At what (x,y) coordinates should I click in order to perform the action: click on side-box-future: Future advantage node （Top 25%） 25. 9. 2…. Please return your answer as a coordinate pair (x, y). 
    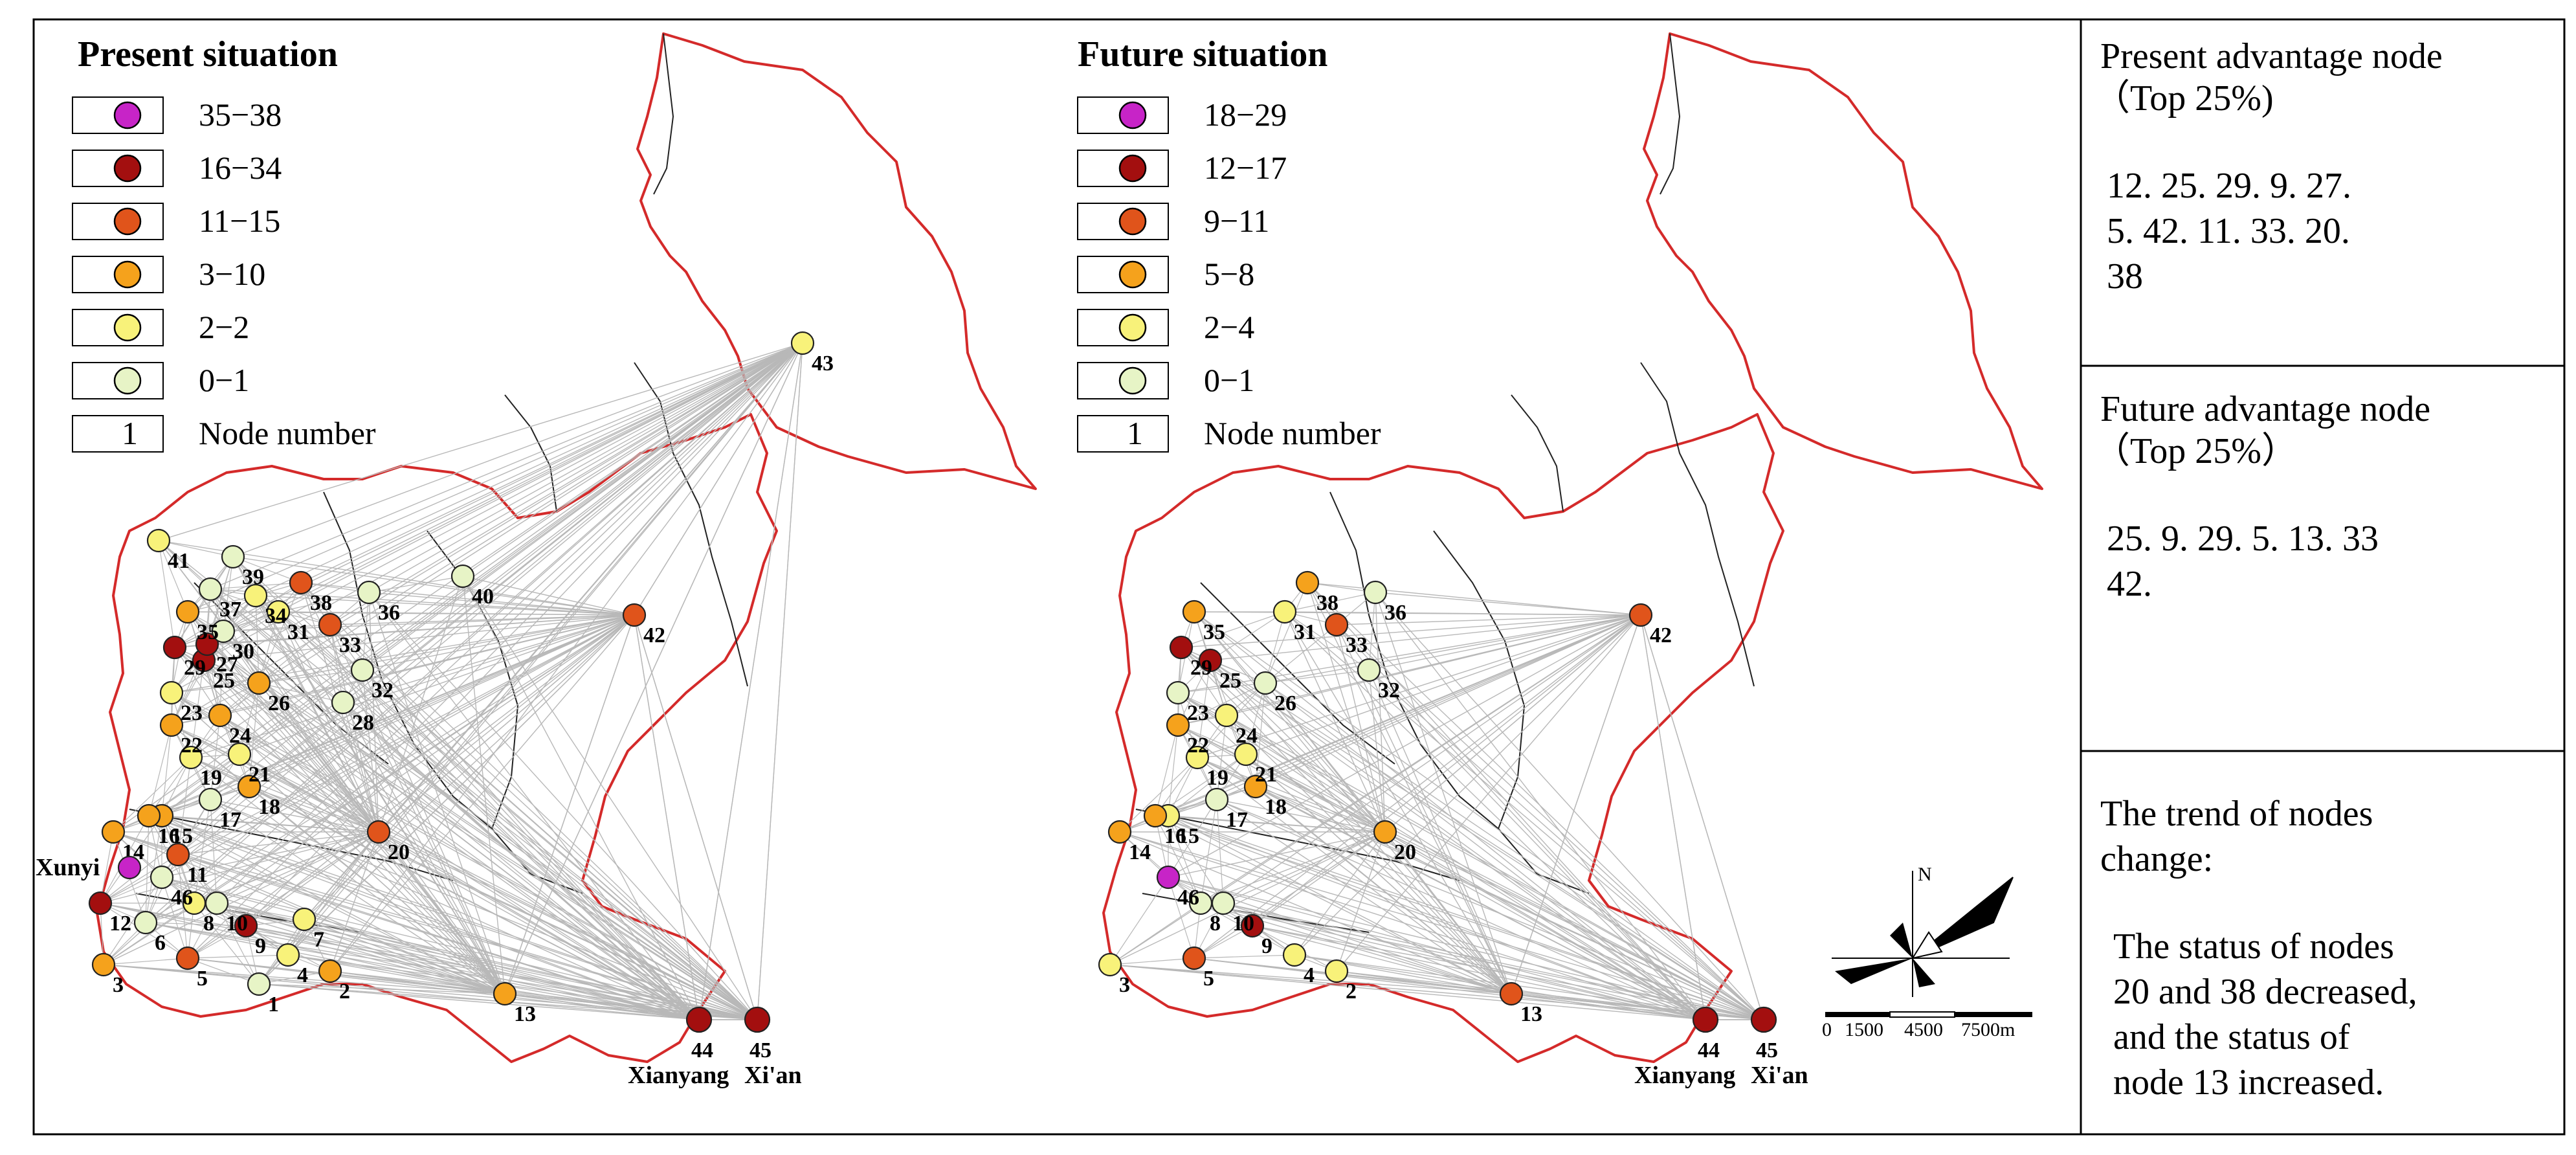
    Looking at the image, I should click on (2262, 496).